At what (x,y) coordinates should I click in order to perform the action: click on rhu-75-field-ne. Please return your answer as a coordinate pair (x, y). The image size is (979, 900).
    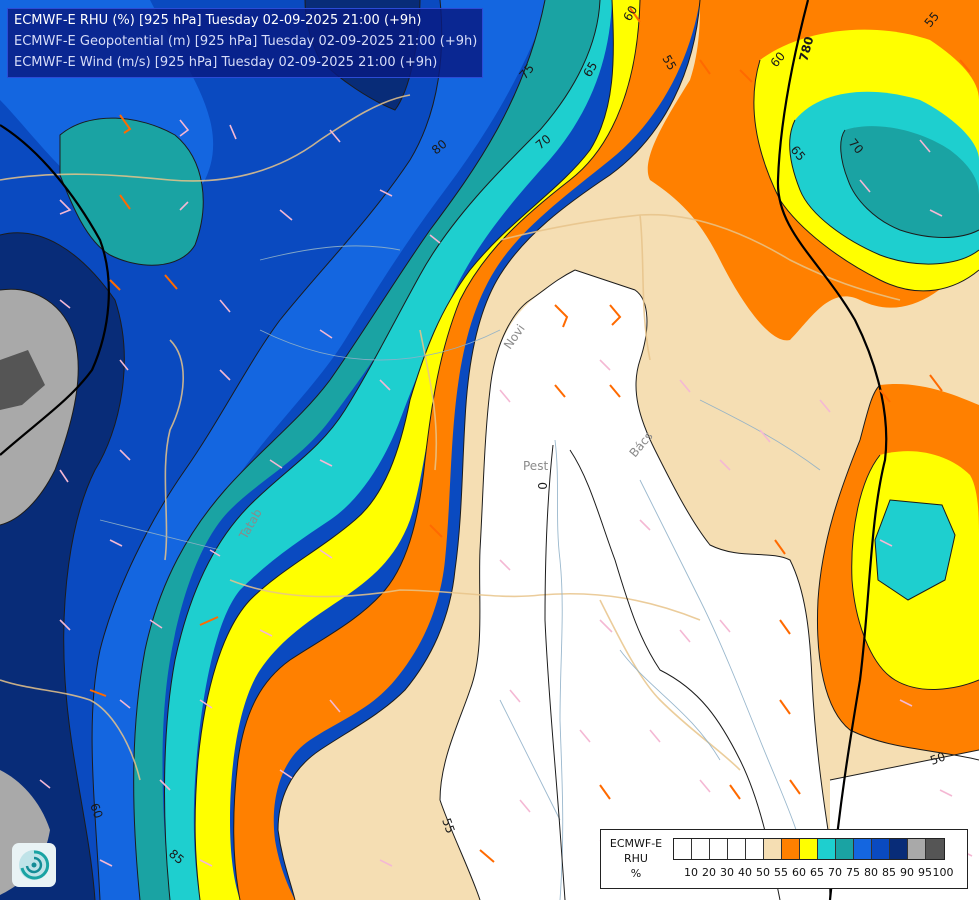
    Looking at the image, I should click on (909, 182).